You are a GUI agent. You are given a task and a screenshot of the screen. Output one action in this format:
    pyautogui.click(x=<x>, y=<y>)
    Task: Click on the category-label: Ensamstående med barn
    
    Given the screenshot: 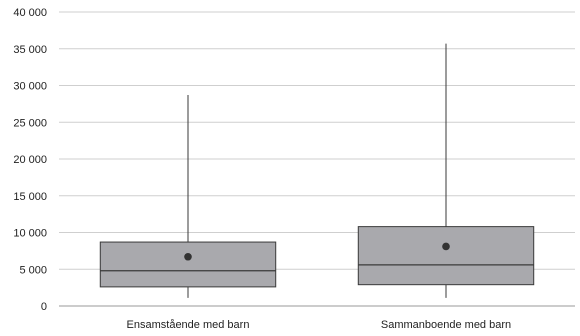 What is the action you would take?
    pyautogui.click(x=188, y=325)
    